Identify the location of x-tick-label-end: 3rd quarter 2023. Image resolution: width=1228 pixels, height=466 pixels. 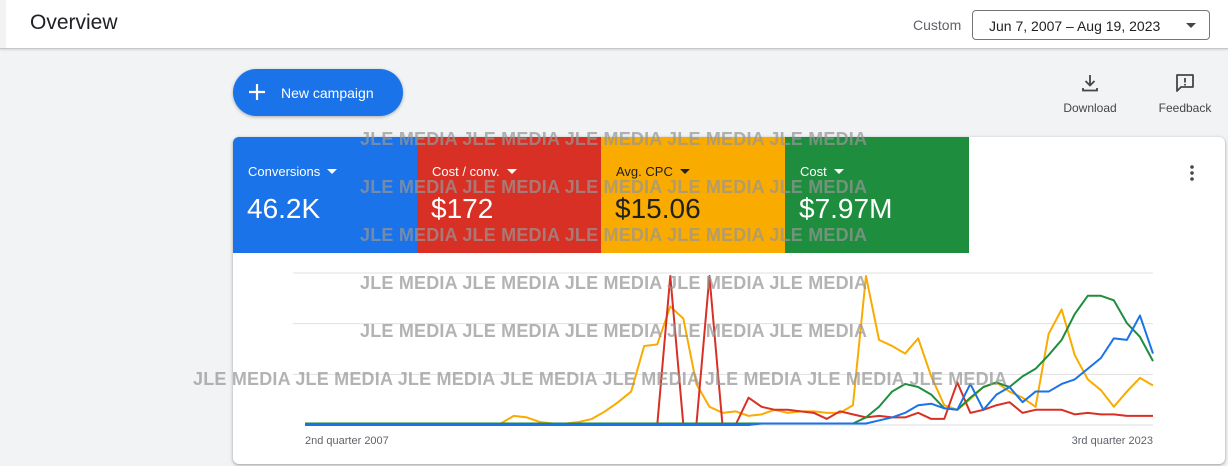
(1112, 441).